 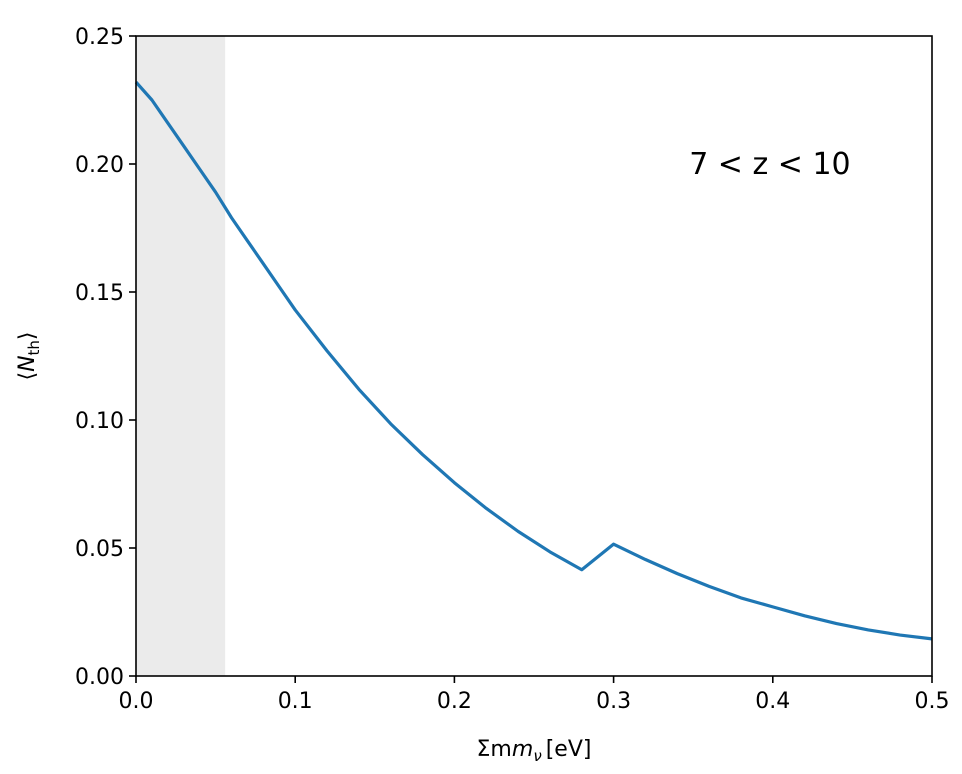 I want to click on redshift-range-annotation: 7 < z < 10, so click(x=769, y=164).